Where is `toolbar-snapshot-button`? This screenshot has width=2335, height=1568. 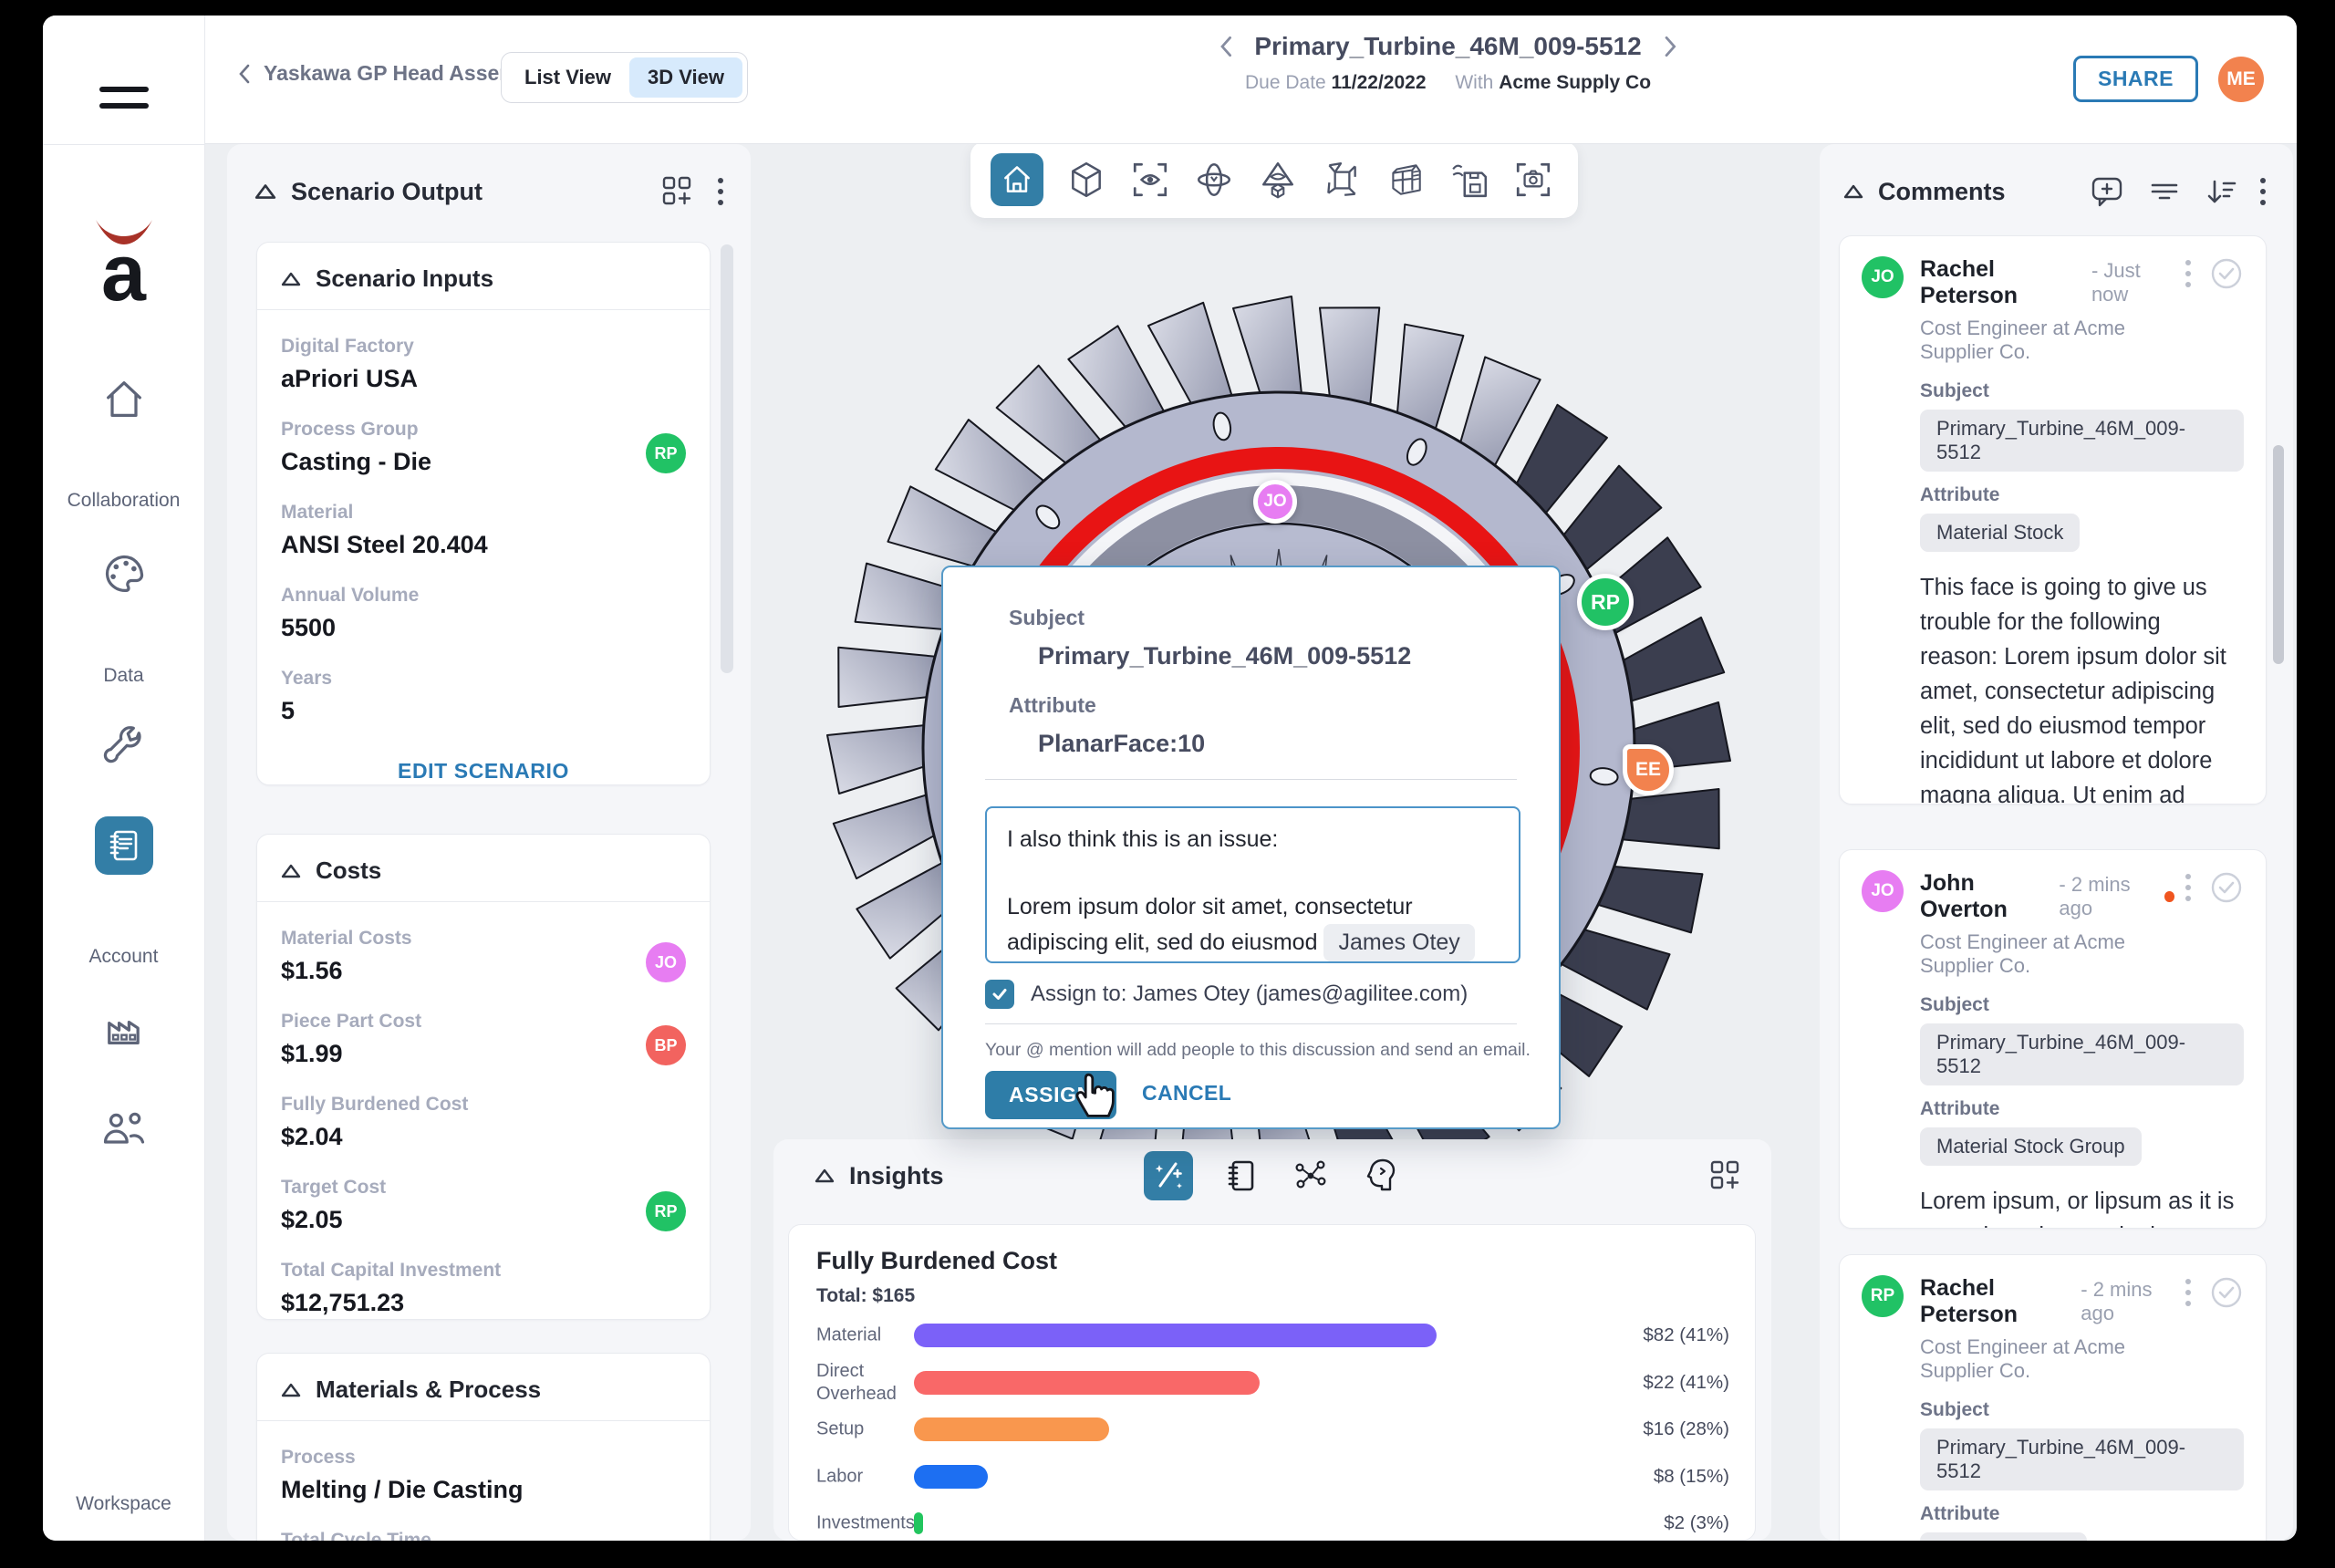
toolbar-snapshot-button is located at coordinates (1533, 180).